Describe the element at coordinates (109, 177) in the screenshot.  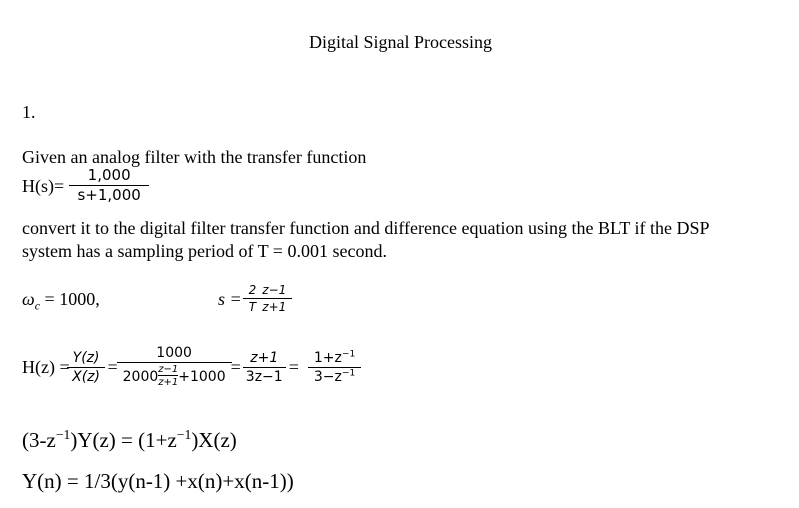
I see `hs-numerator: 1,000` at that location.